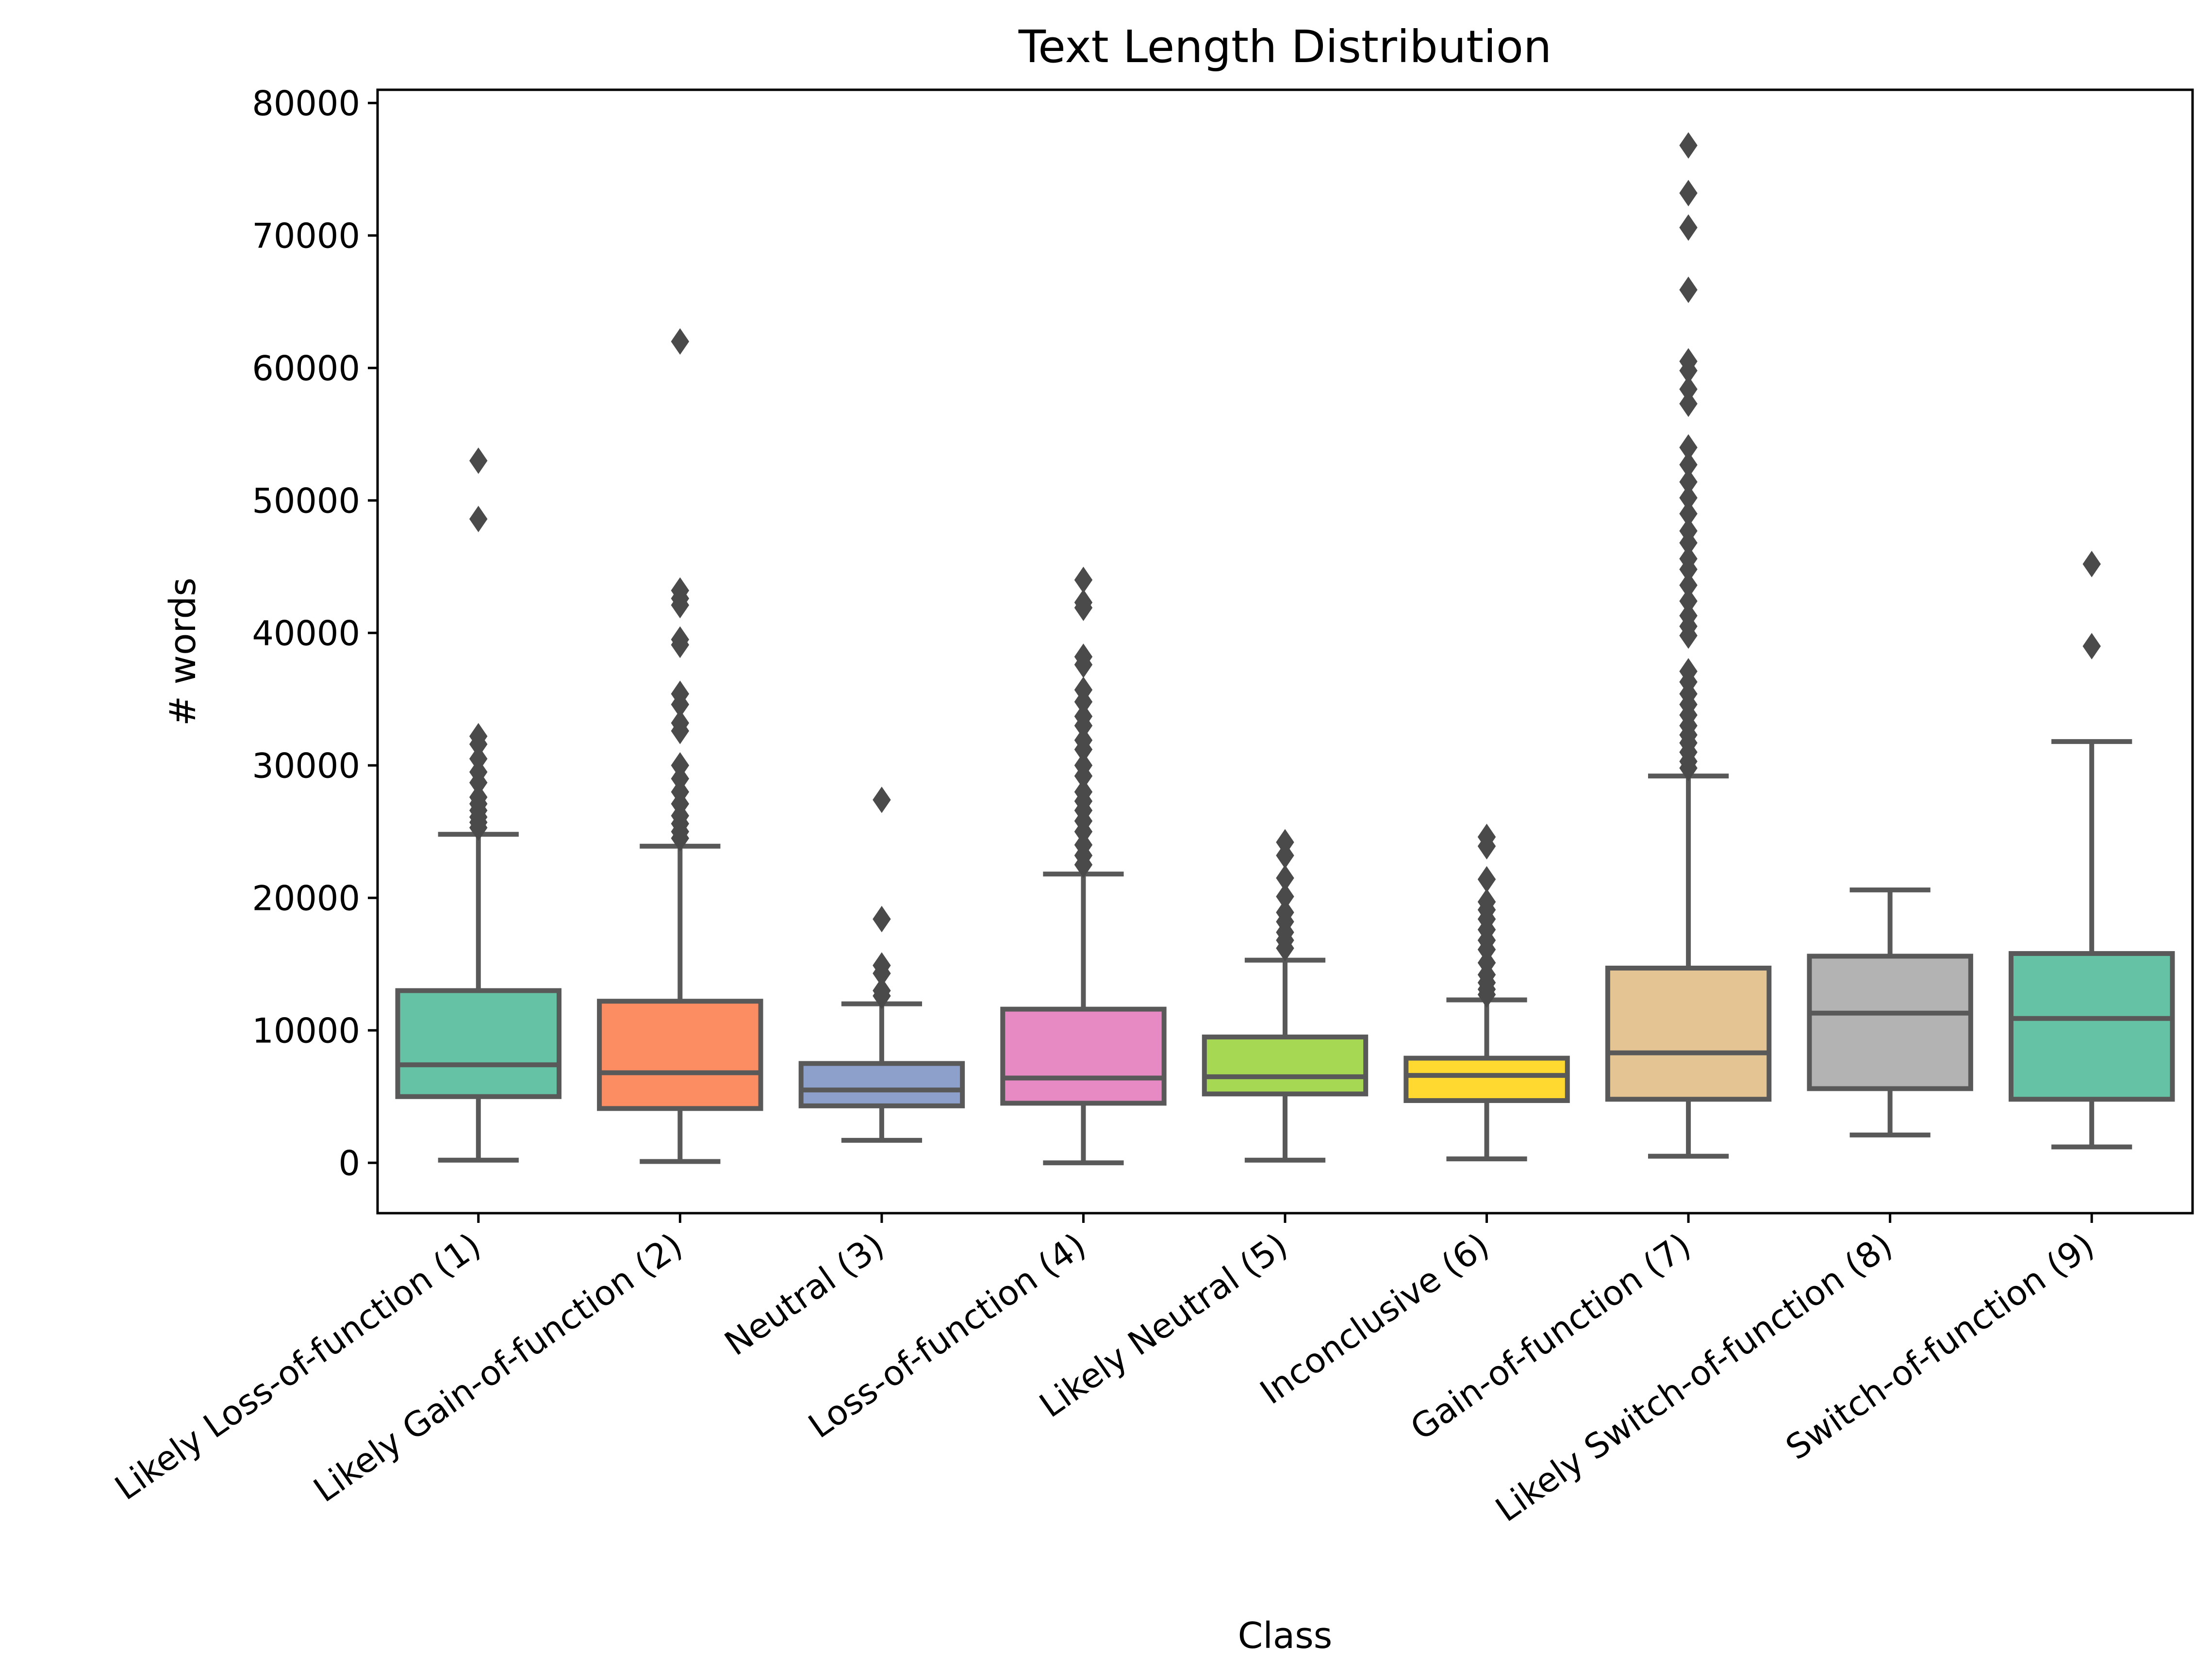 This screenshot has width=2211, height=1680. Describe the element at coordinates (306, 1031) in the screenshot. I see `y-tick-label: 10000` at that location.